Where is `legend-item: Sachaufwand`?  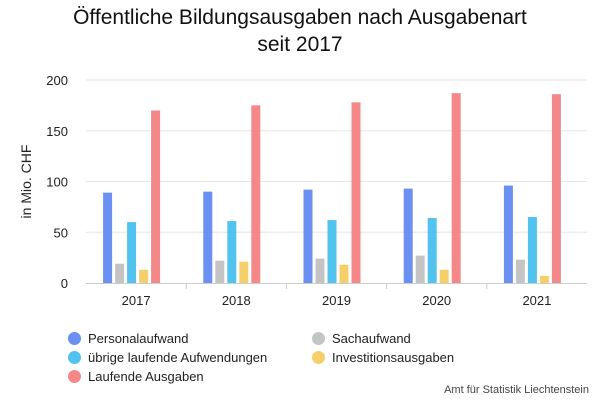 legend-item: Sachaufwand is located at coordinates (410, 338).